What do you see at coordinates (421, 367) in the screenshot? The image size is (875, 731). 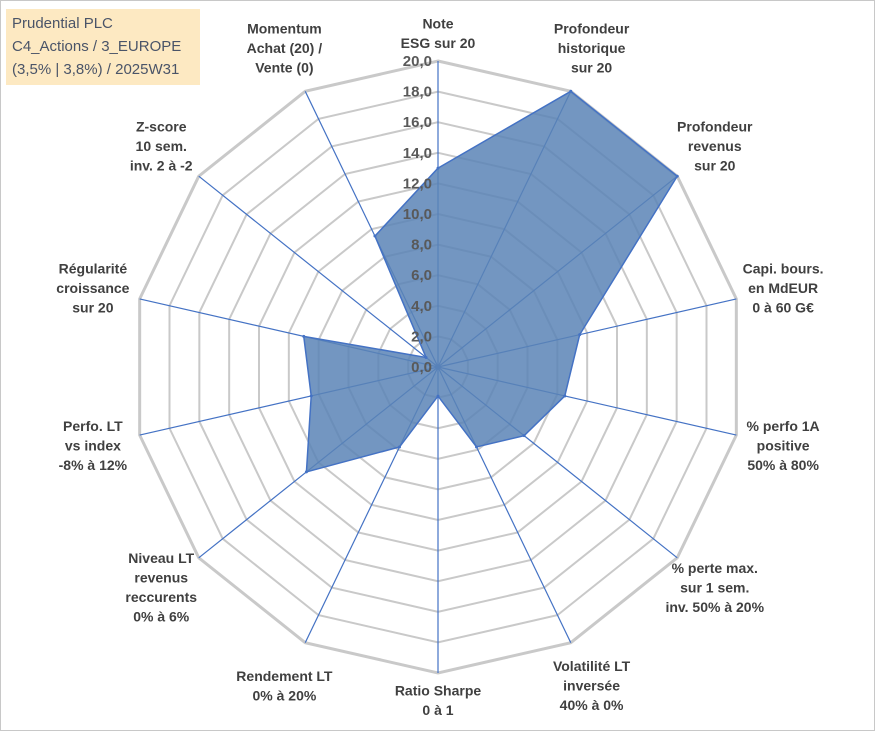 I see `tick-label: 0,0` at bounding box center [421, 367].